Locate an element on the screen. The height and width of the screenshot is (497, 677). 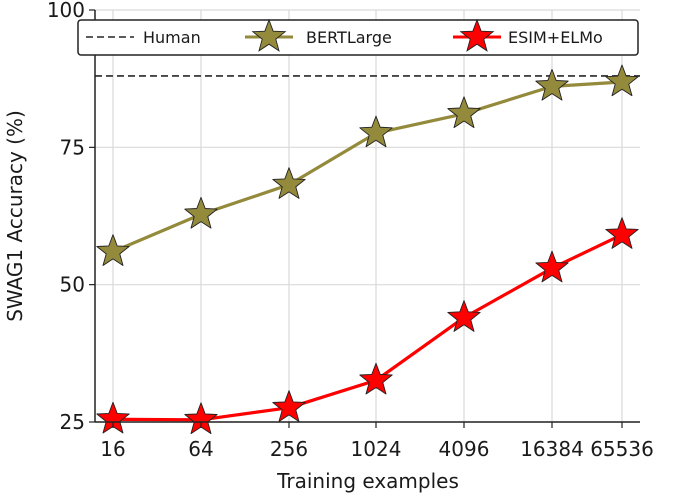
y-tick-label: 100 is located at coordinates (66, 11).